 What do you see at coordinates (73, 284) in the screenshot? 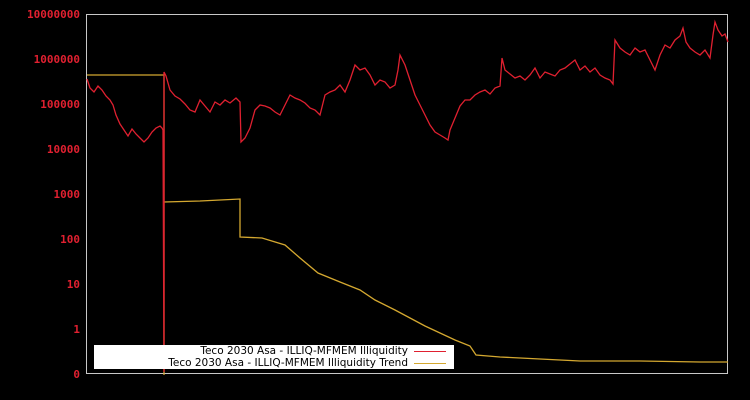
I see `y-tick-label: 10` at bounding box center [73, 284].